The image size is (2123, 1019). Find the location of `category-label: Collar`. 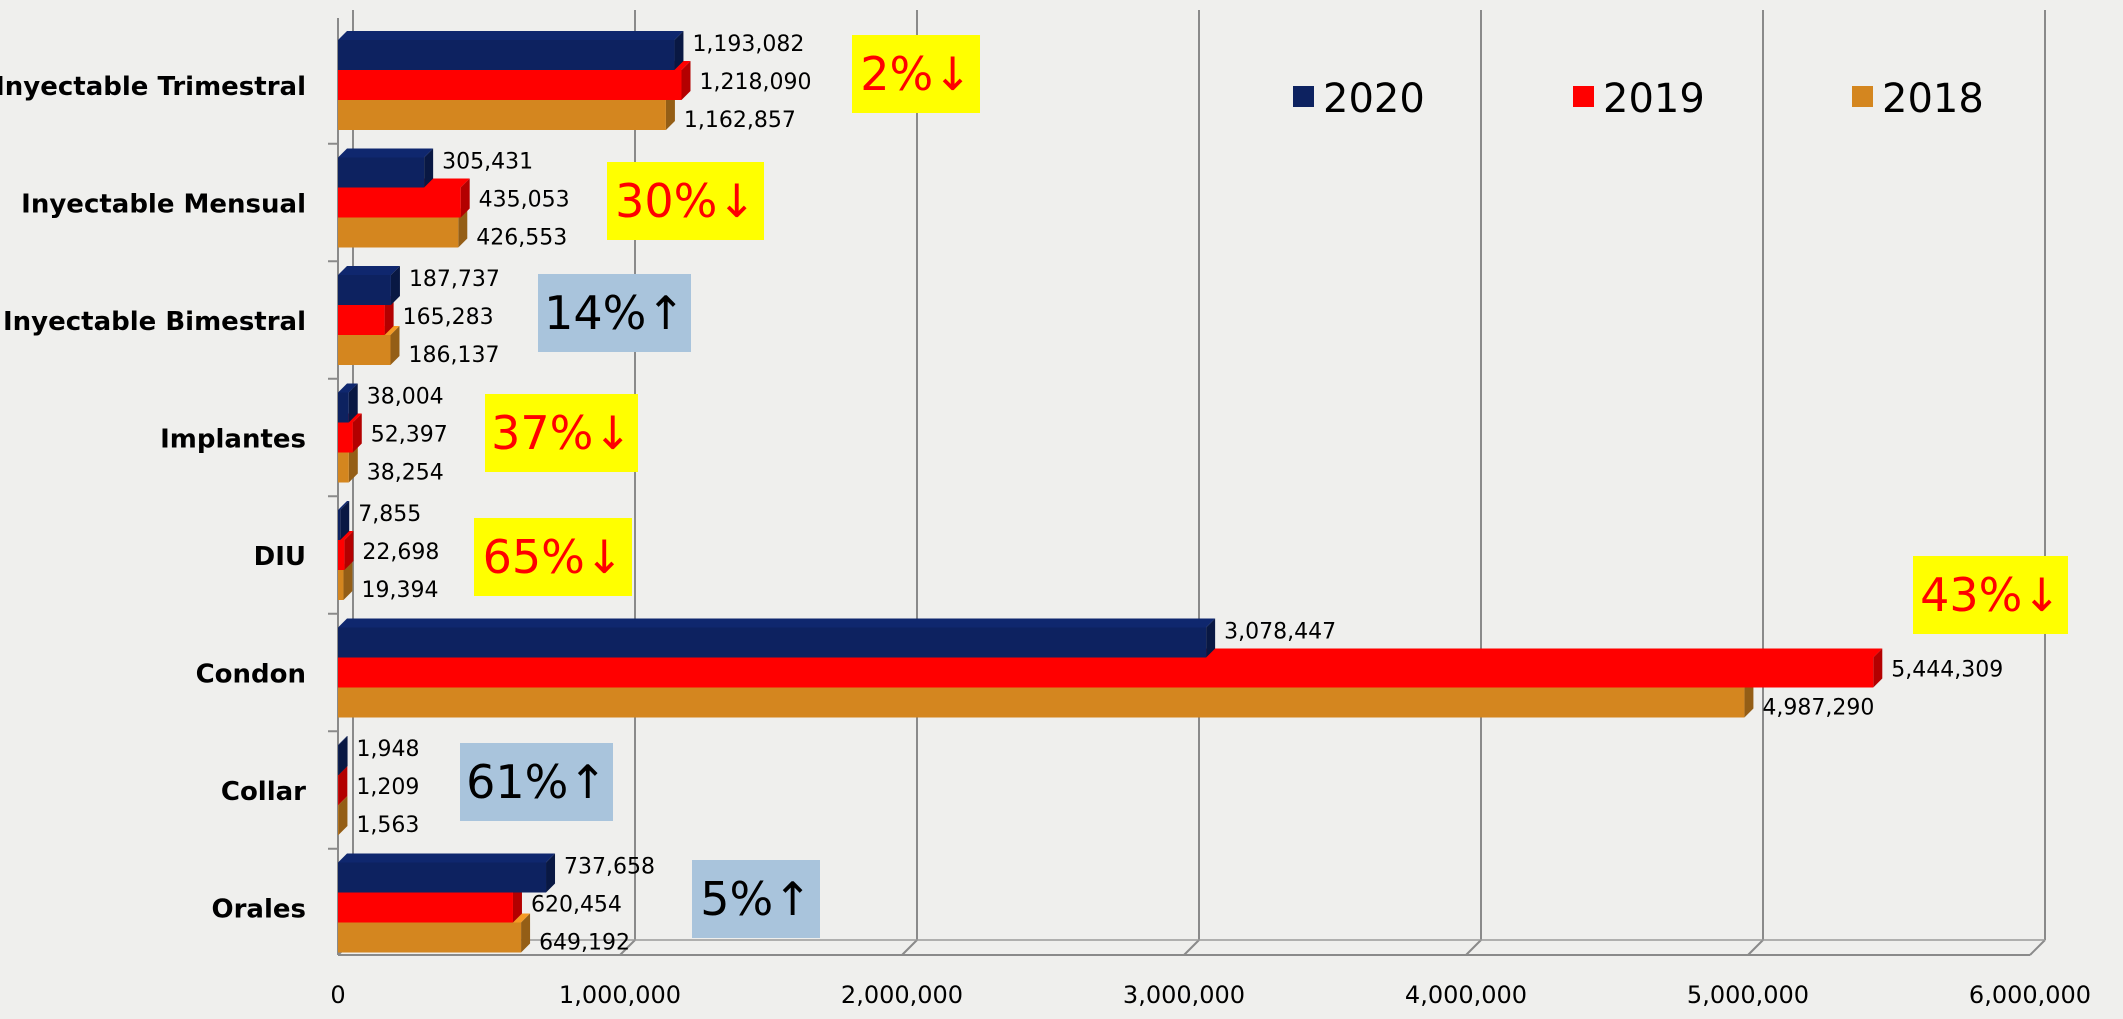

category-label: Collar is located at coordinates (263, 792).